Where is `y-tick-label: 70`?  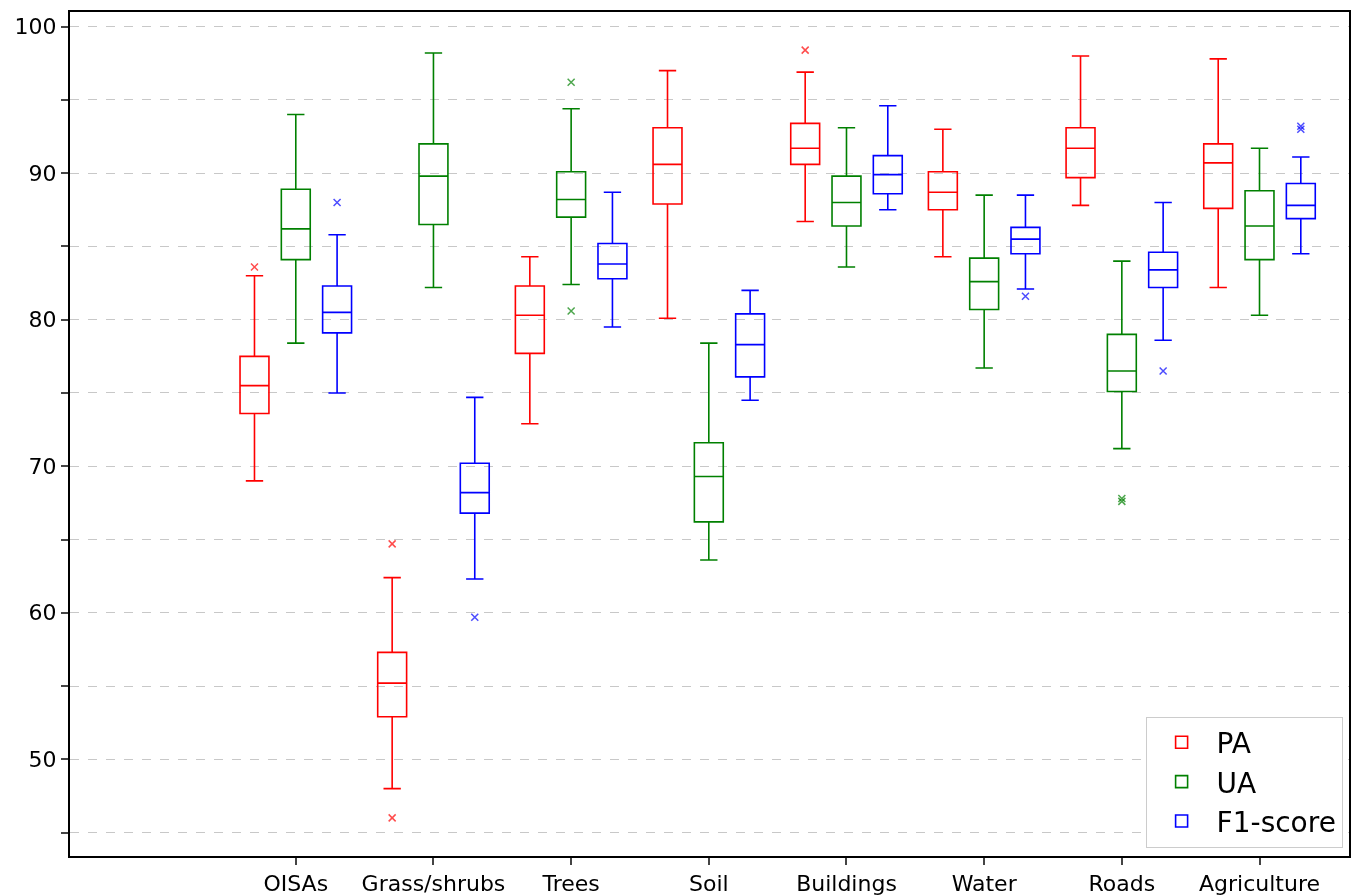
y-tick-label: 70 is located at coordinates (42, 466).